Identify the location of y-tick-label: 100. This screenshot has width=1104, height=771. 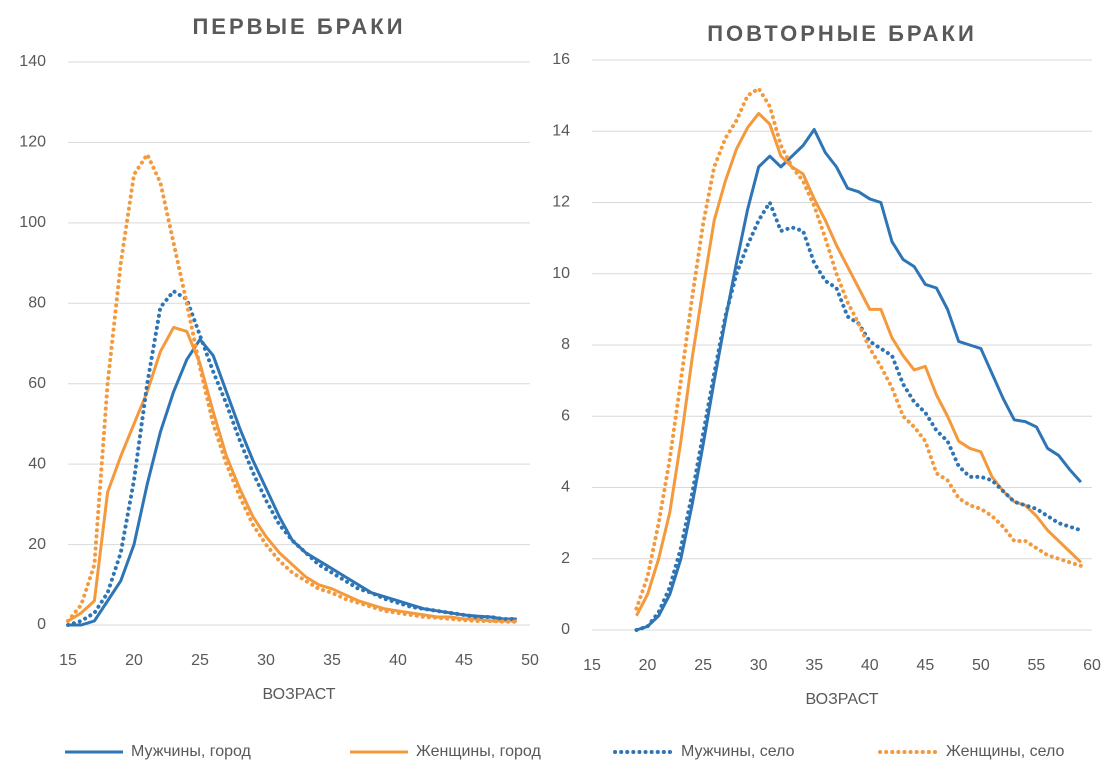
(32, 222).